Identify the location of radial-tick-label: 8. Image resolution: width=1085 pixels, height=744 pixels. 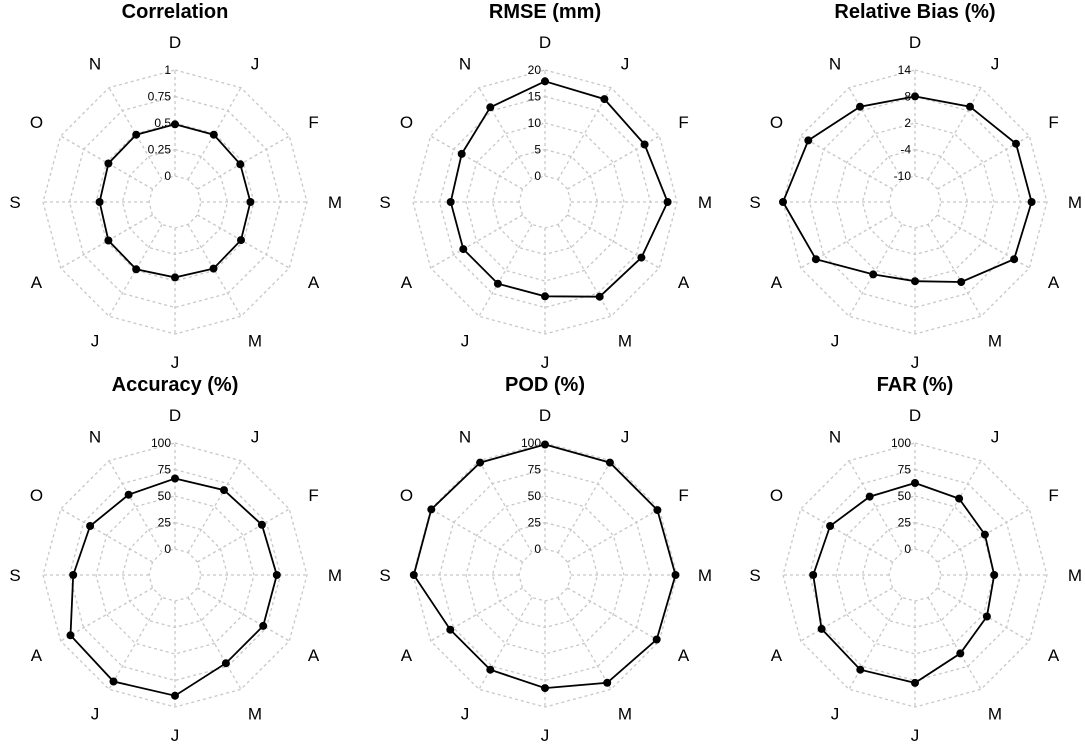
(907, 97).